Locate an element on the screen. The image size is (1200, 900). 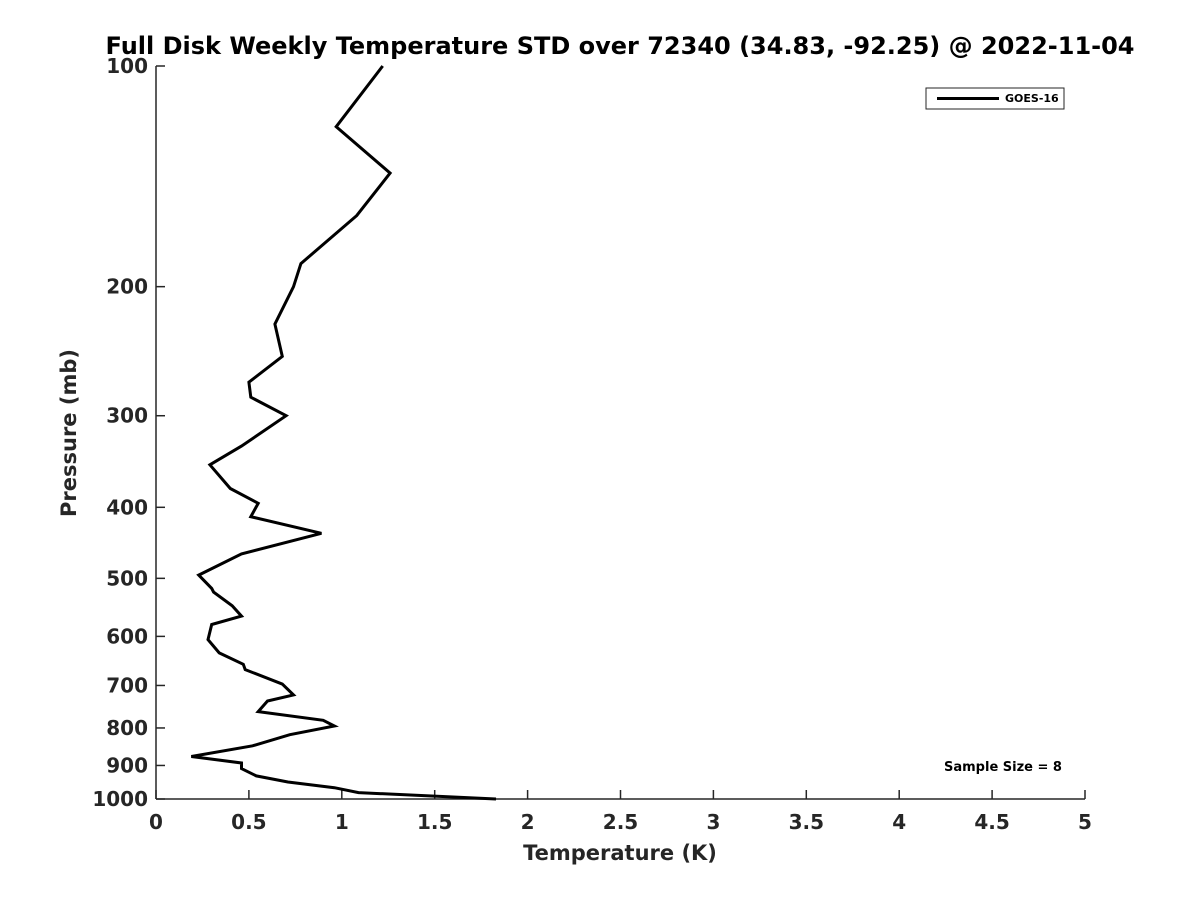
x-tick-label: 0 is located at coordinates (156, 822).